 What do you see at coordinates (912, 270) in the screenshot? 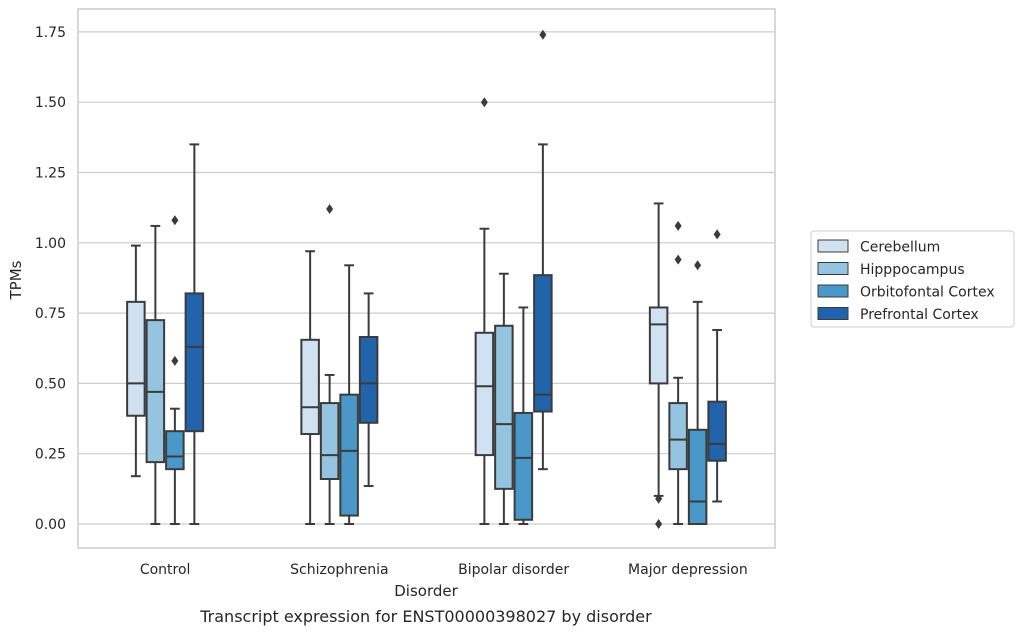
I see `legend-label: Hipppocampus` at bounding box center [912, 270].